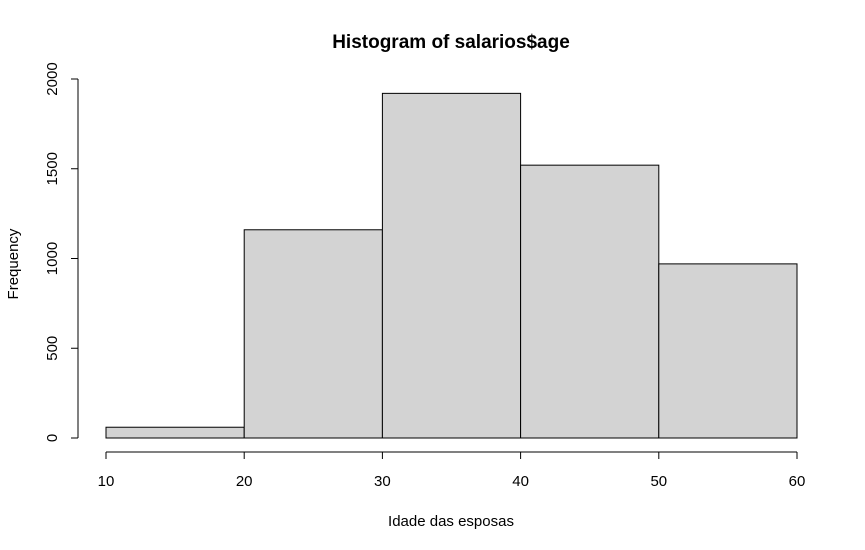  What do you see at coordinates (106, 481) in the screenshot?
I see `x-tick-label: 10` at bounding box center [106, 481].